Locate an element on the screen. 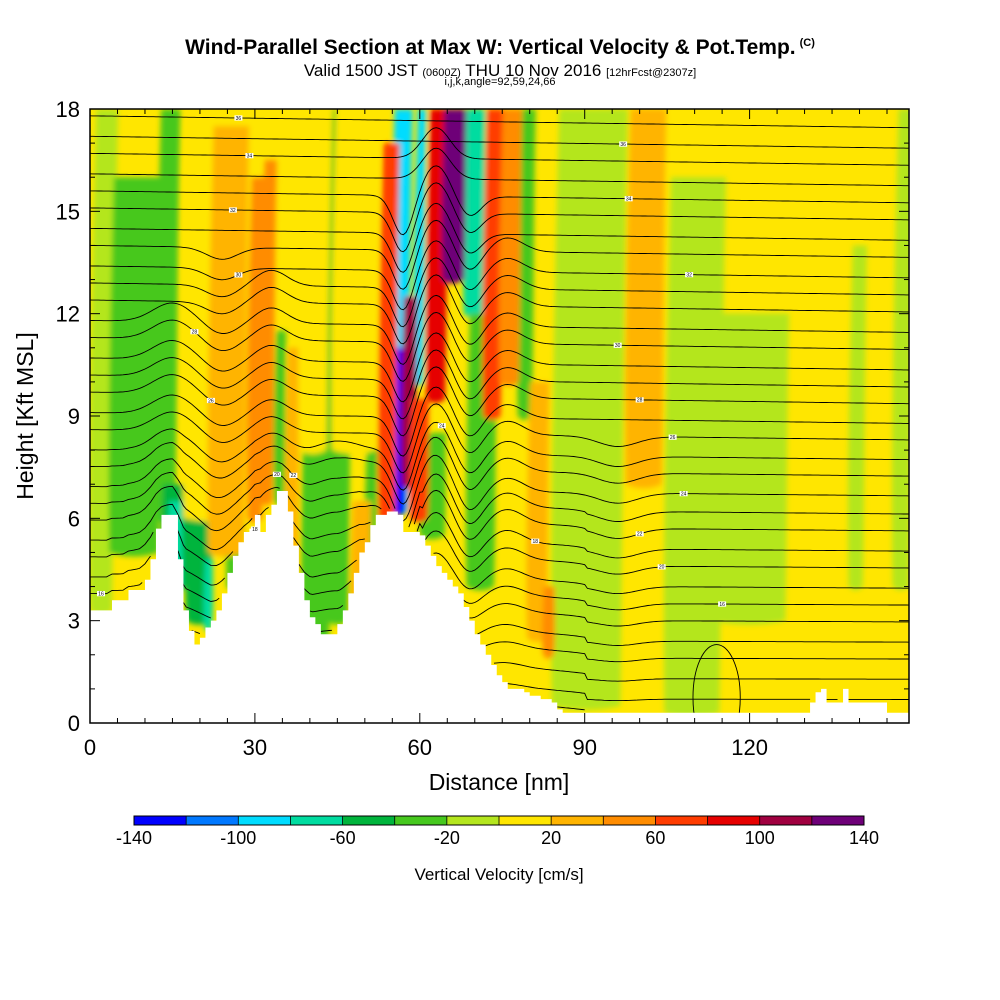 This screenshot has width=1000, height=1000. contour-label: 32 is located at coordinates (233, 211).